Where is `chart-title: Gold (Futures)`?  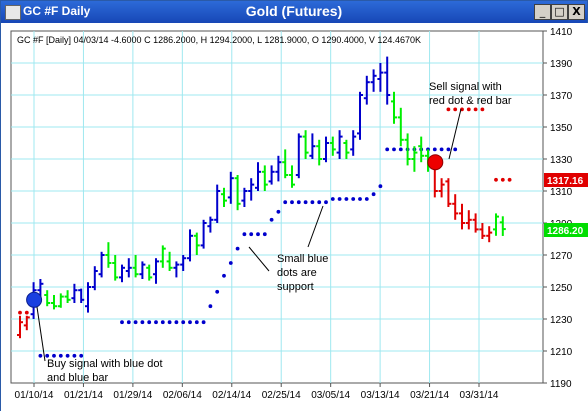
chart-title: Gold (Futures) is located at coordinates (294, 11).